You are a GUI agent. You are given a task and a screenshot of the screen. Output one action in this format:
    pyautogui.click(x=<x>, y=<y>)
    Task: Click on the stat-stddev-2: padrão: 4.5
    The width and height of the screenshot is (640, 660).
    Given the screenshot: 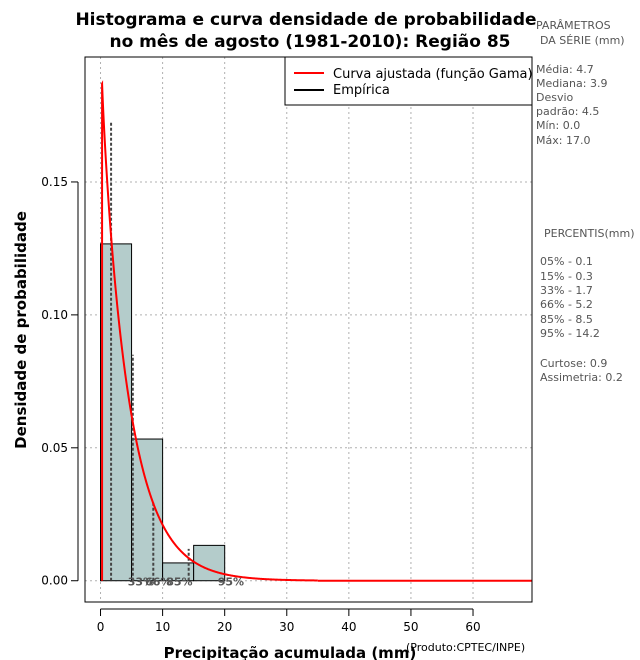 What is the action you would take?
    pyautogui.click(x=567, y=111)
    